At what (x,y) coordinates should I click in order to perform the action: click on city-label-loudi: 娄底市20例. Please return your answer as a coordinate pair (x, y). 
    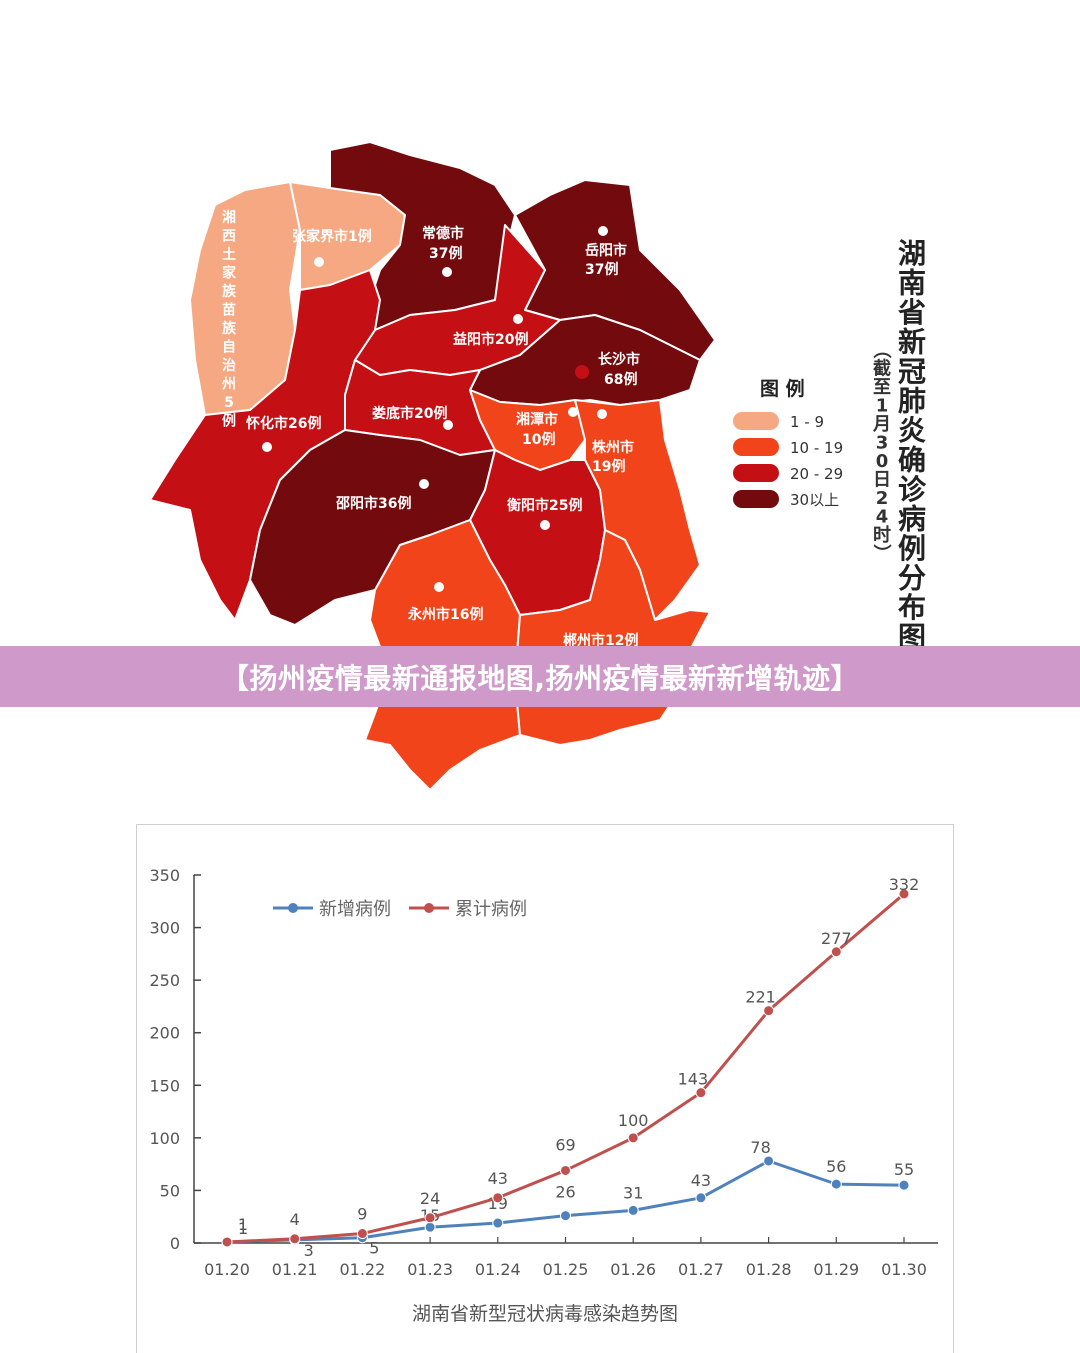
    Looking at the image, I should click on (409, 413).